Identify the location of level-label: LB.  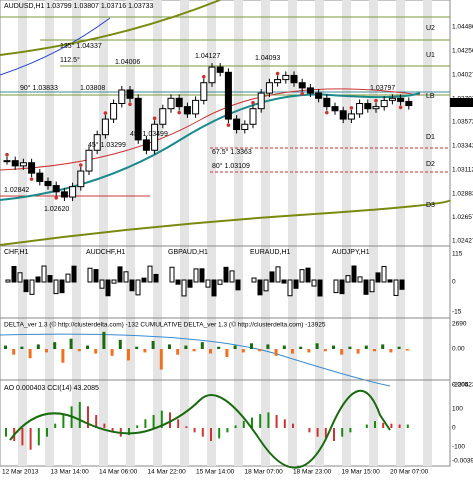
(430, 96).